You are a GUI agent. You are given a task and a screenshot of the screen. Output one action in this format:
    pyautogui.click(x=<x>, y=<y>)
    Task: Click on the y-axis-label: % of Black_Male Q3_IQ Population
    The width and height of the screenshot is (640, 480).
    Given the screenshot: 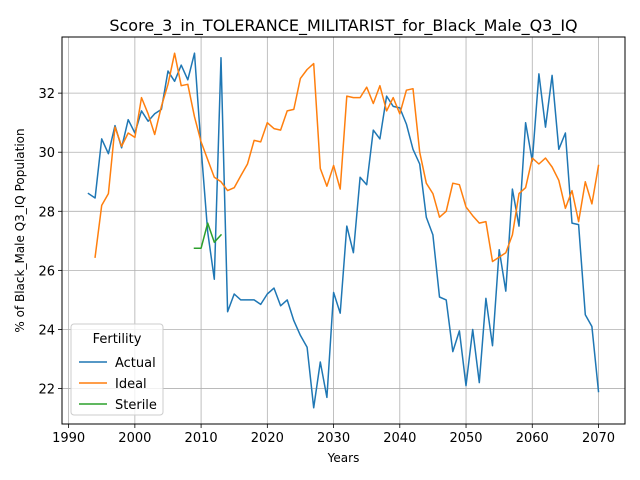 What is the action you would take?
    pyautogui.click(x=20, y=230)
    